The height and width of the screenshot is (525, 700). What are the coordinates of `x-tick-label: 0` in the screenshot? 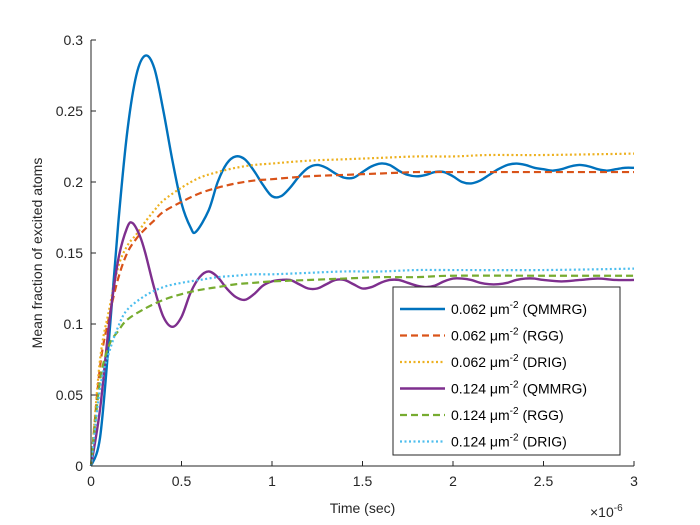 It's located at (91, 481).